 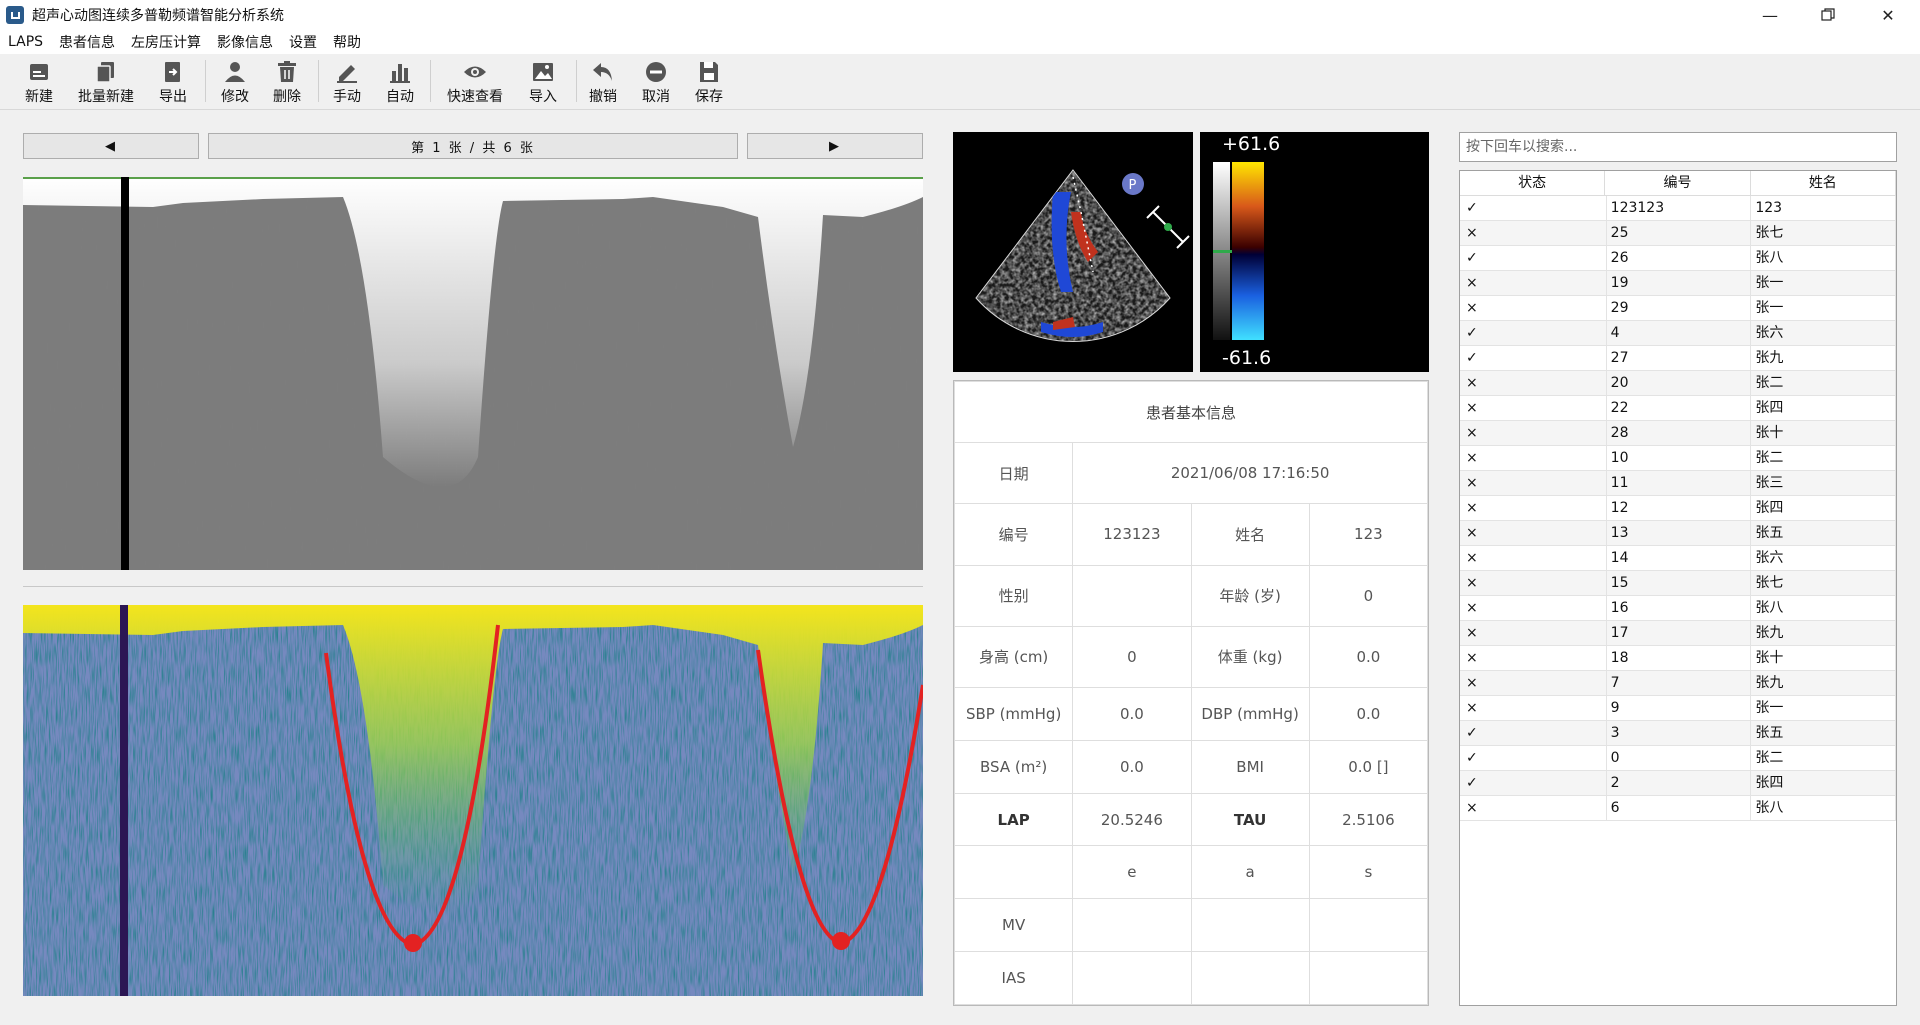 I want to click on import-button: 导入, so click(x=543, y=82).